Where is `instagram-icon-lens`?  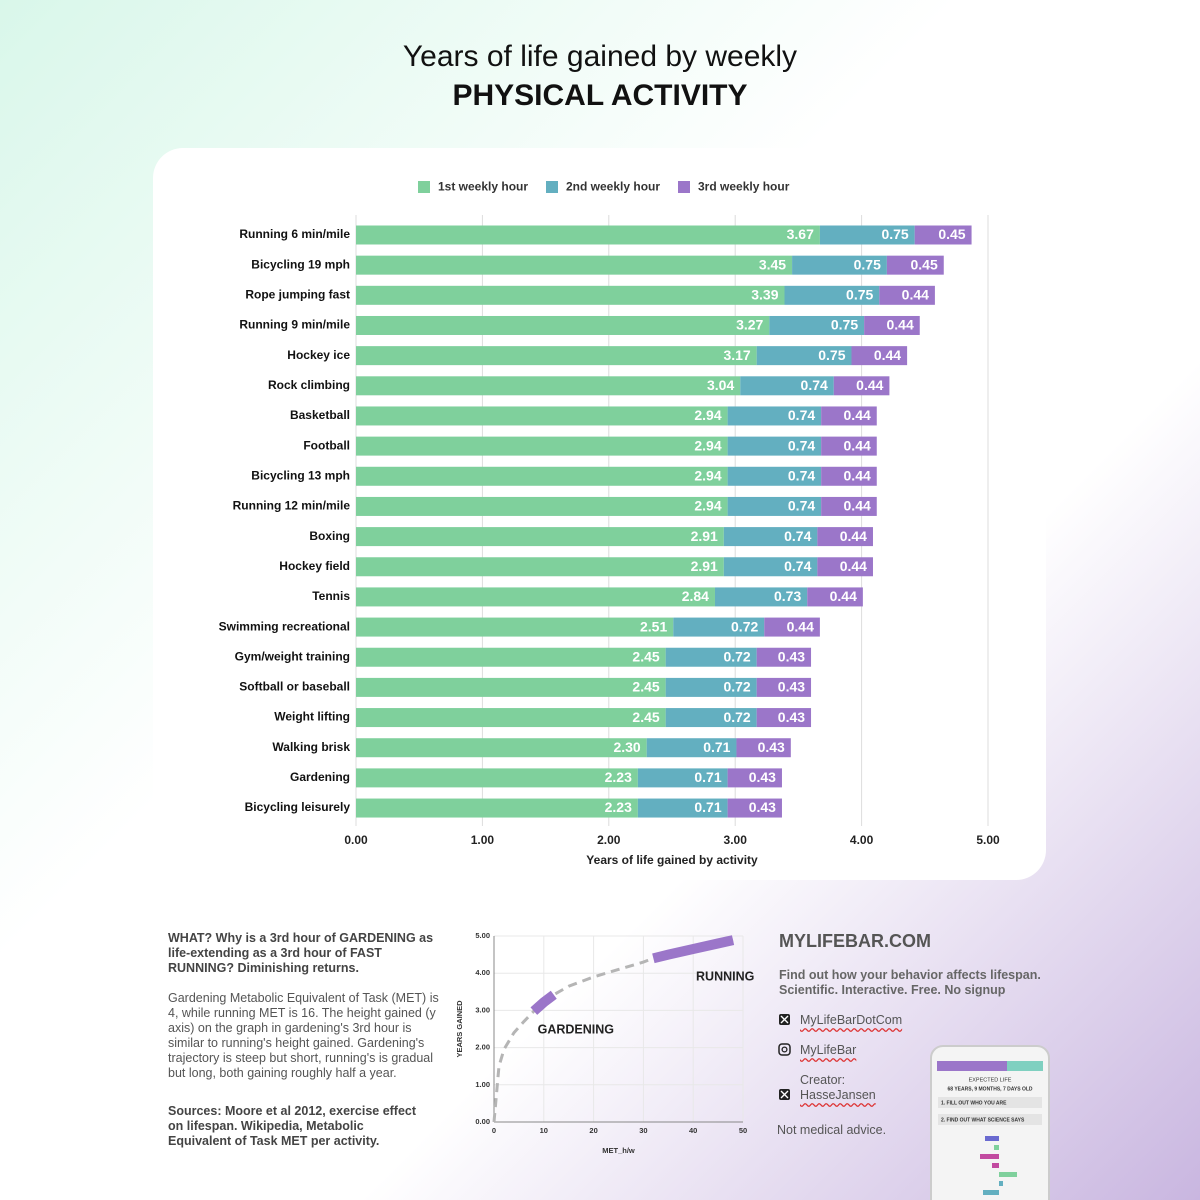
instagram-icon-lens is located at coordinates (784, 1049).